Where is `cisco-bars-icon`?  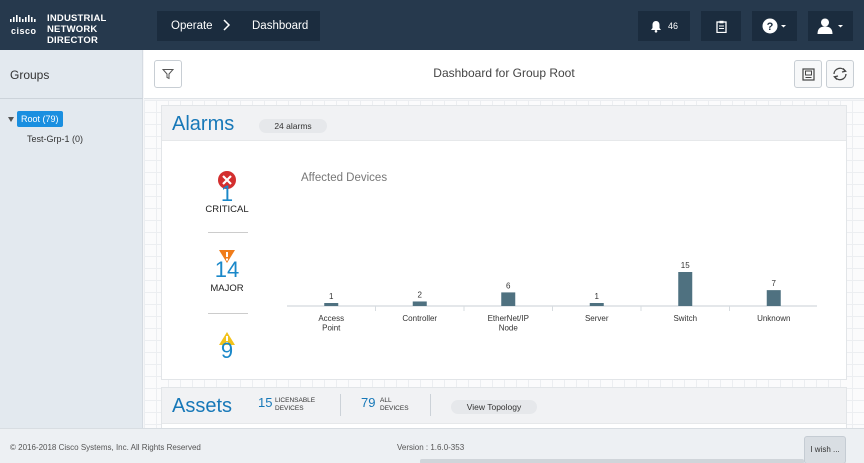 cisco-bars-icon is located at coordinates (23, 18).